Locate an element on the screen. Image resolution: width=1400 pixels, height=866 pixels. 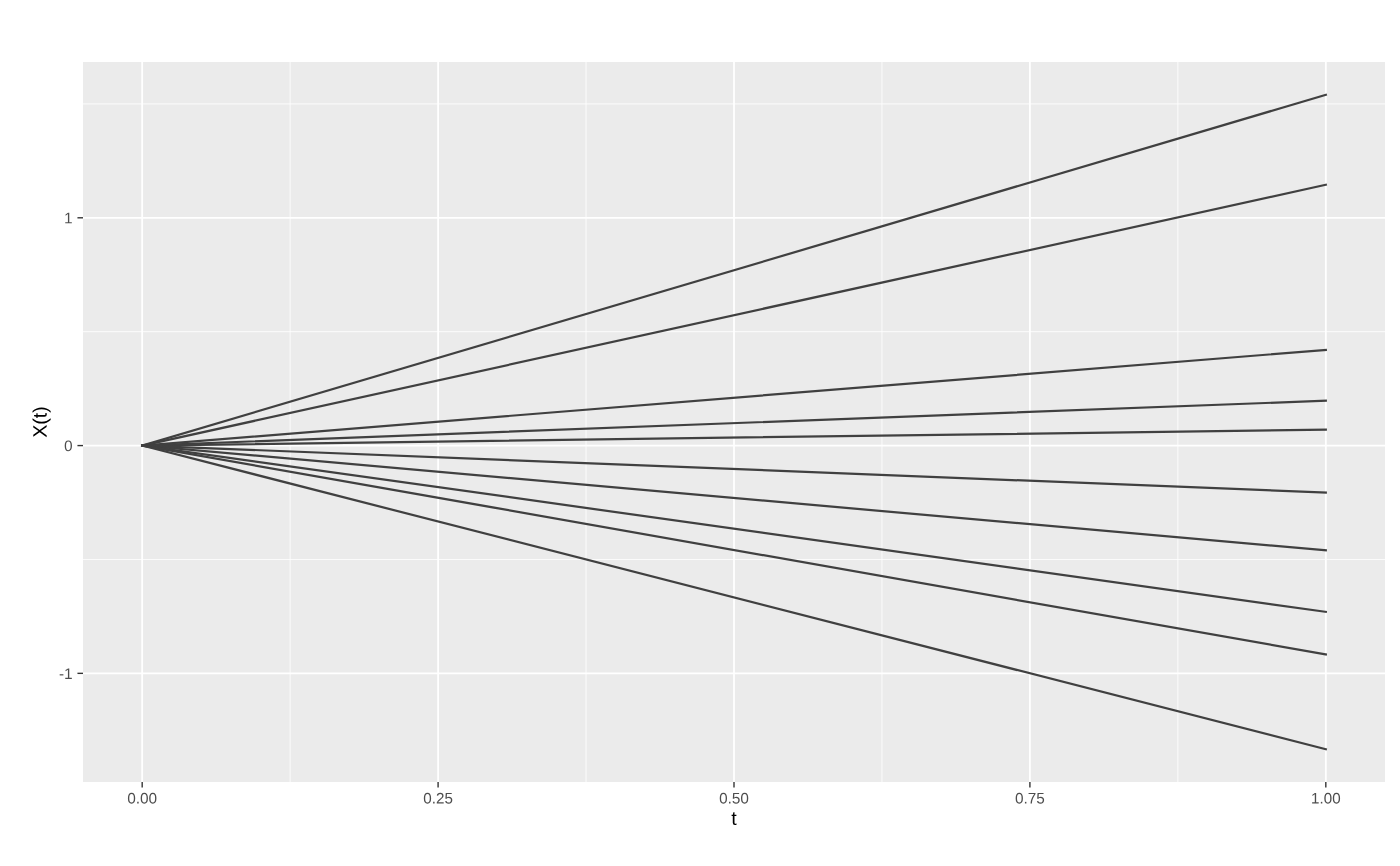
y-axis-title: X(t) is located at coordinates (41, 422).